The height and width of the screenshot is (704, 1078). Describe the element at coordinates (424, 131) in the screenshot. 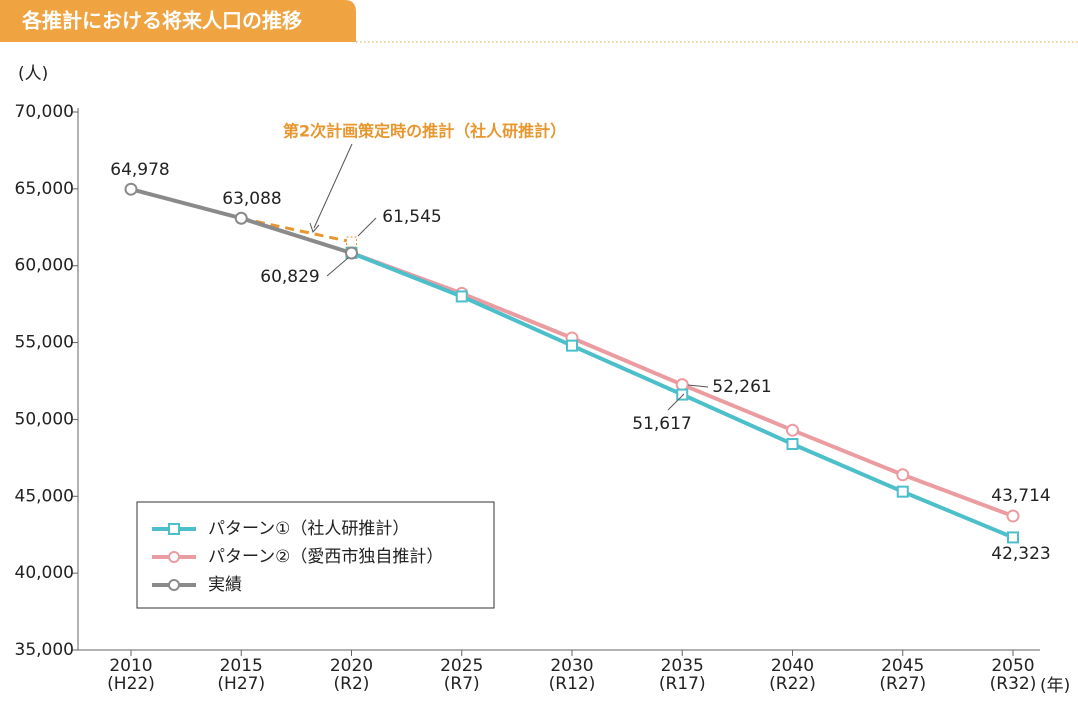

I see `annotation: 第2次計画策定時の推計（社人研推計）` at that location.